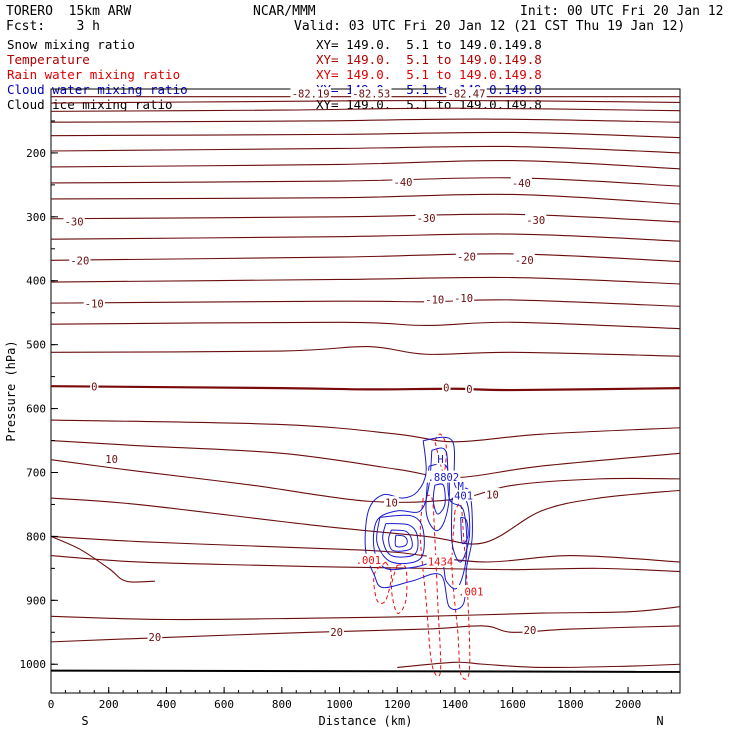  I want to click on model-title: TORERO 15km ARW, so click(69, 11).